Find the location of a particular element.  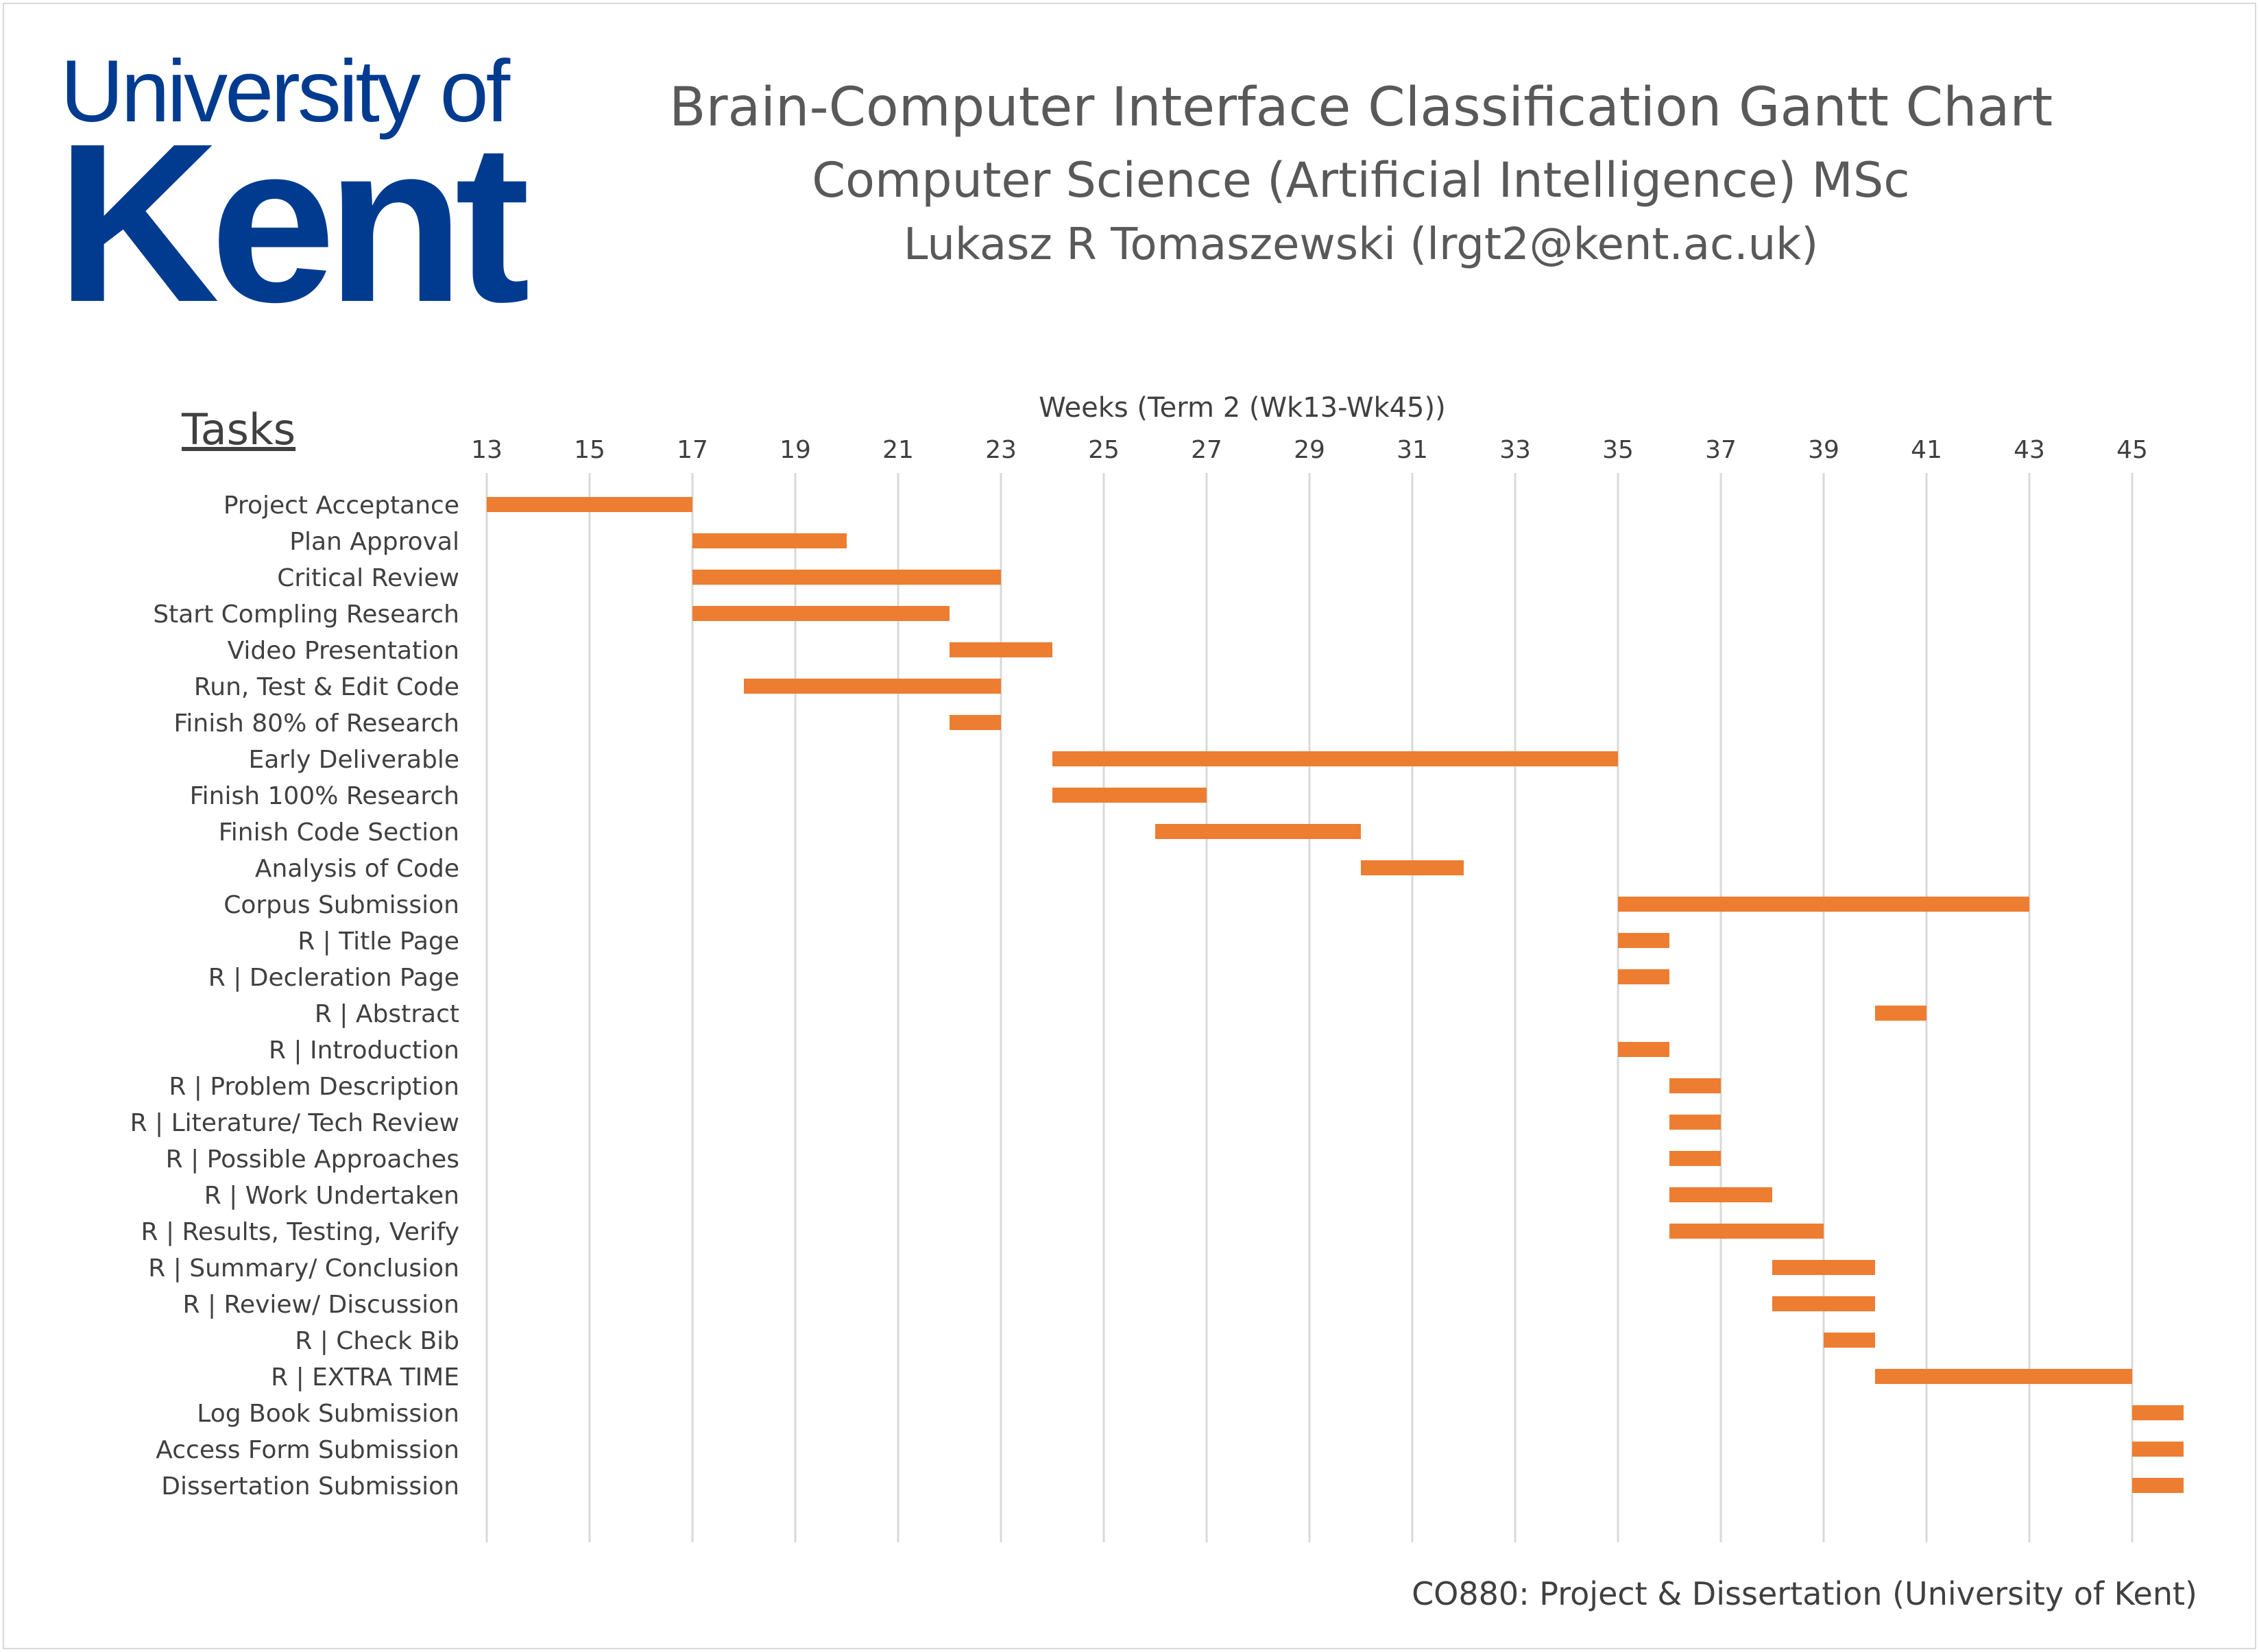

task-label: R | Abstract is located at coordinates (387, 1014).